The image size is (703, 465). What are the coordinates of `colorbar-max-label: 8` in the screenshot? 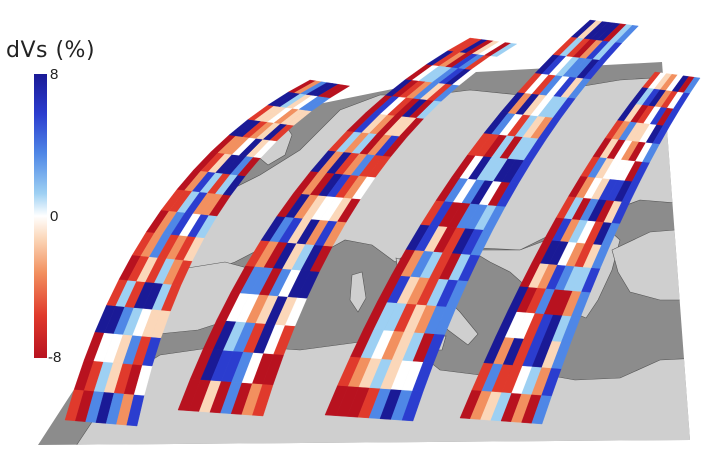 It's located at (54, 74).